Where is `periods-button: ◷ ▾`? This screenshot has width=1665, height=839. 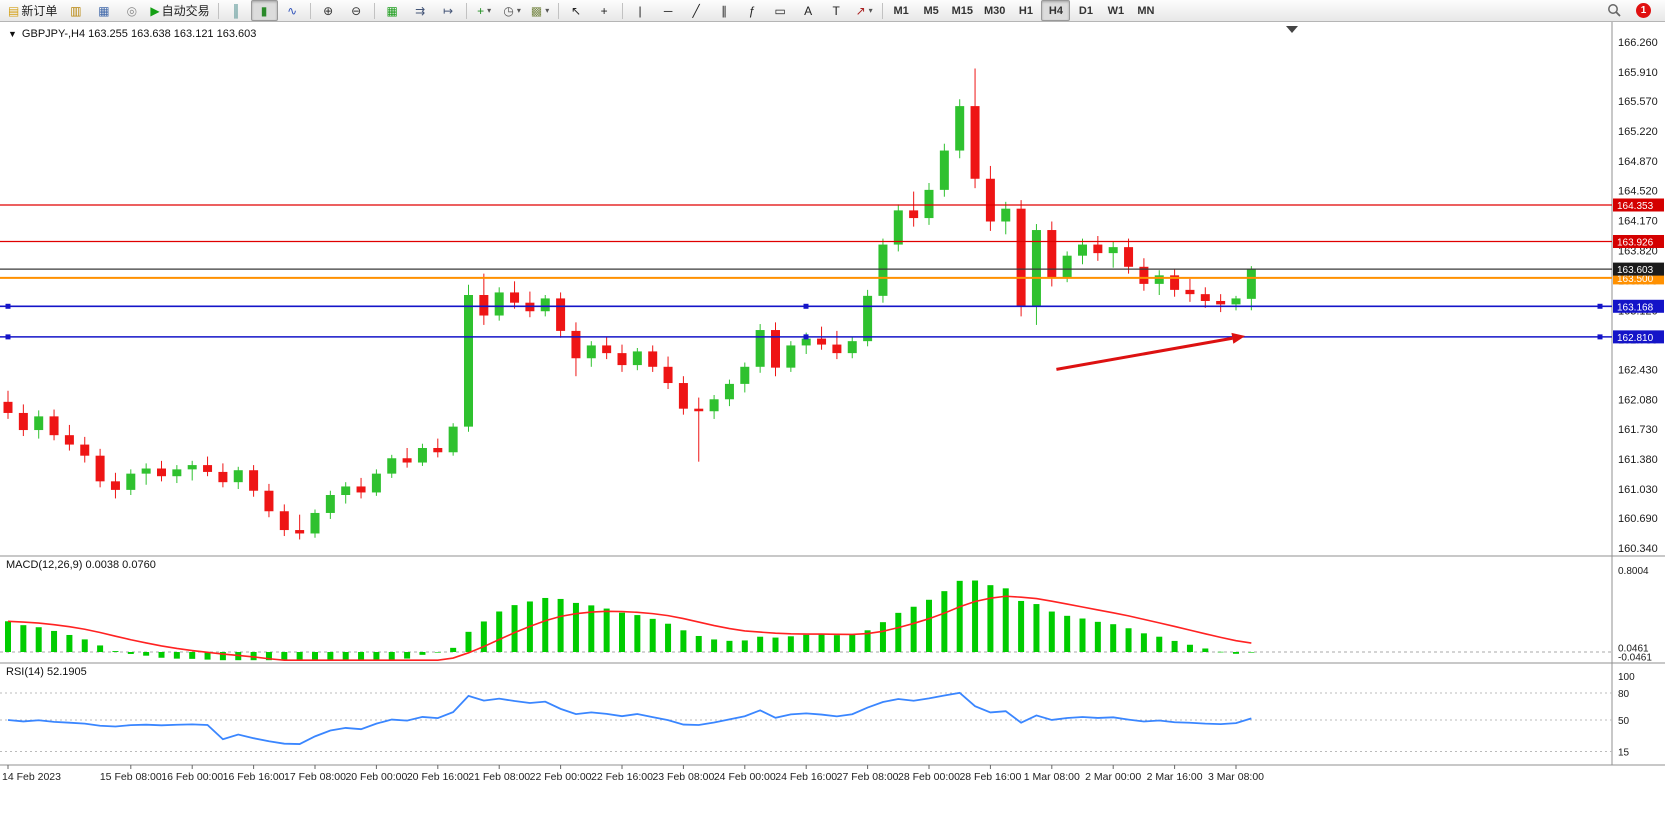
periods-button: ◷ ▾ is located at coordinates (512, 10).